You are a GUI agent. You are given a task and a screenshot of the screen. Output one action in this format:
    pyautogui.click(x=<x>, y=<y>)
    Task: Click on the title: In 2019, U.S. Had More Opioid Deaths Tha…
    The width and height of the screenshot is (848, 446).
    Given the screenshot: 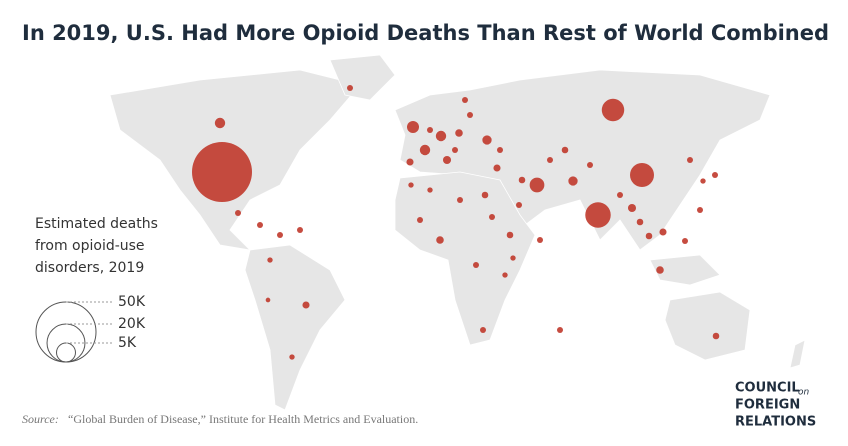 What is the action you would take?
    pyautogui.click(x=425, y=33)
    